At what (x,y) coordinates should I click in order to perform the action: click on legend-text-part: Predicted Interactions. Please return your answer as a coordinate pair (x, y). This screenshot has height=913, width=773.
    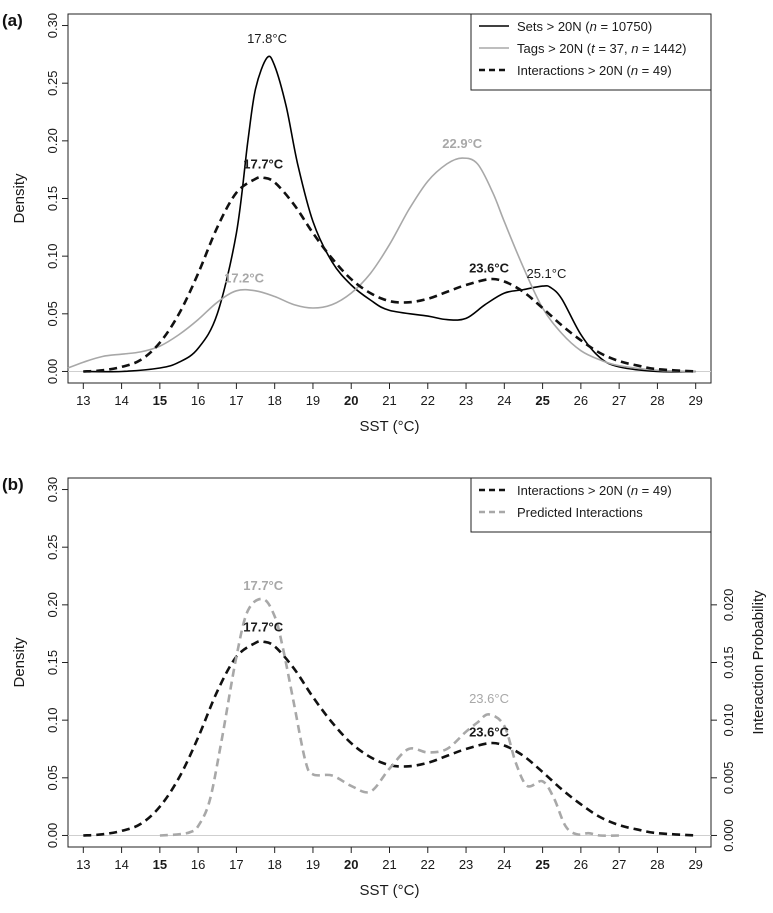
    Looking at the image, I should click on (580, 512).